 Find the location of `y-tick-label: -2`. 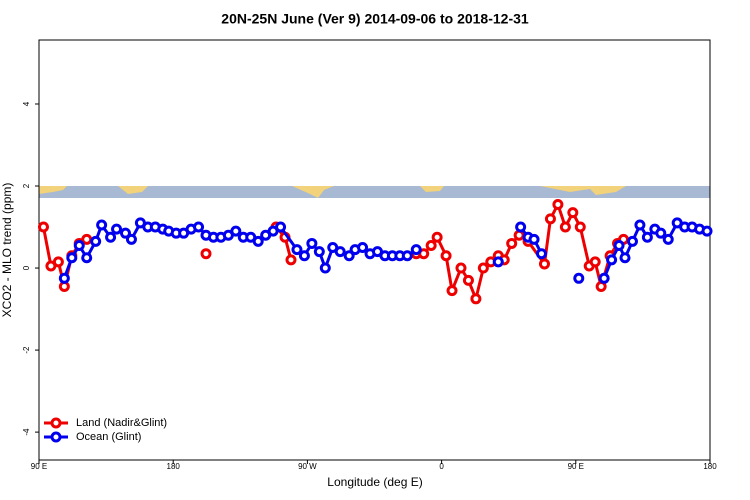

y-tick-label: -2 is located at coordinates (26, 350).